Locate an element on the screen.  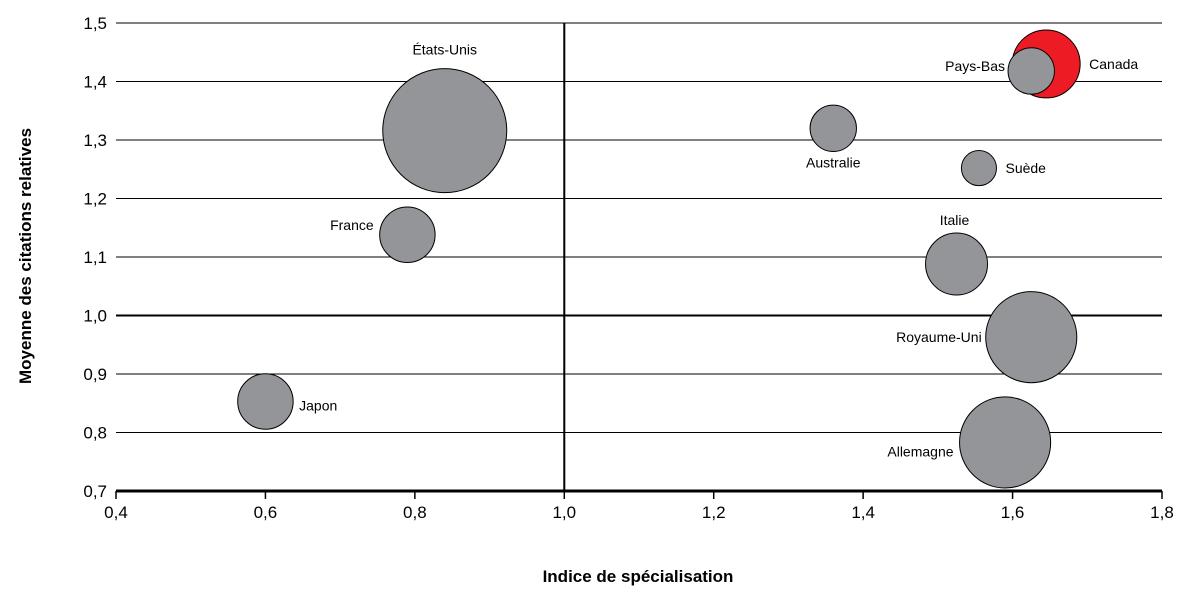
bubble-label: Australie is located at coordinates (833, 162).